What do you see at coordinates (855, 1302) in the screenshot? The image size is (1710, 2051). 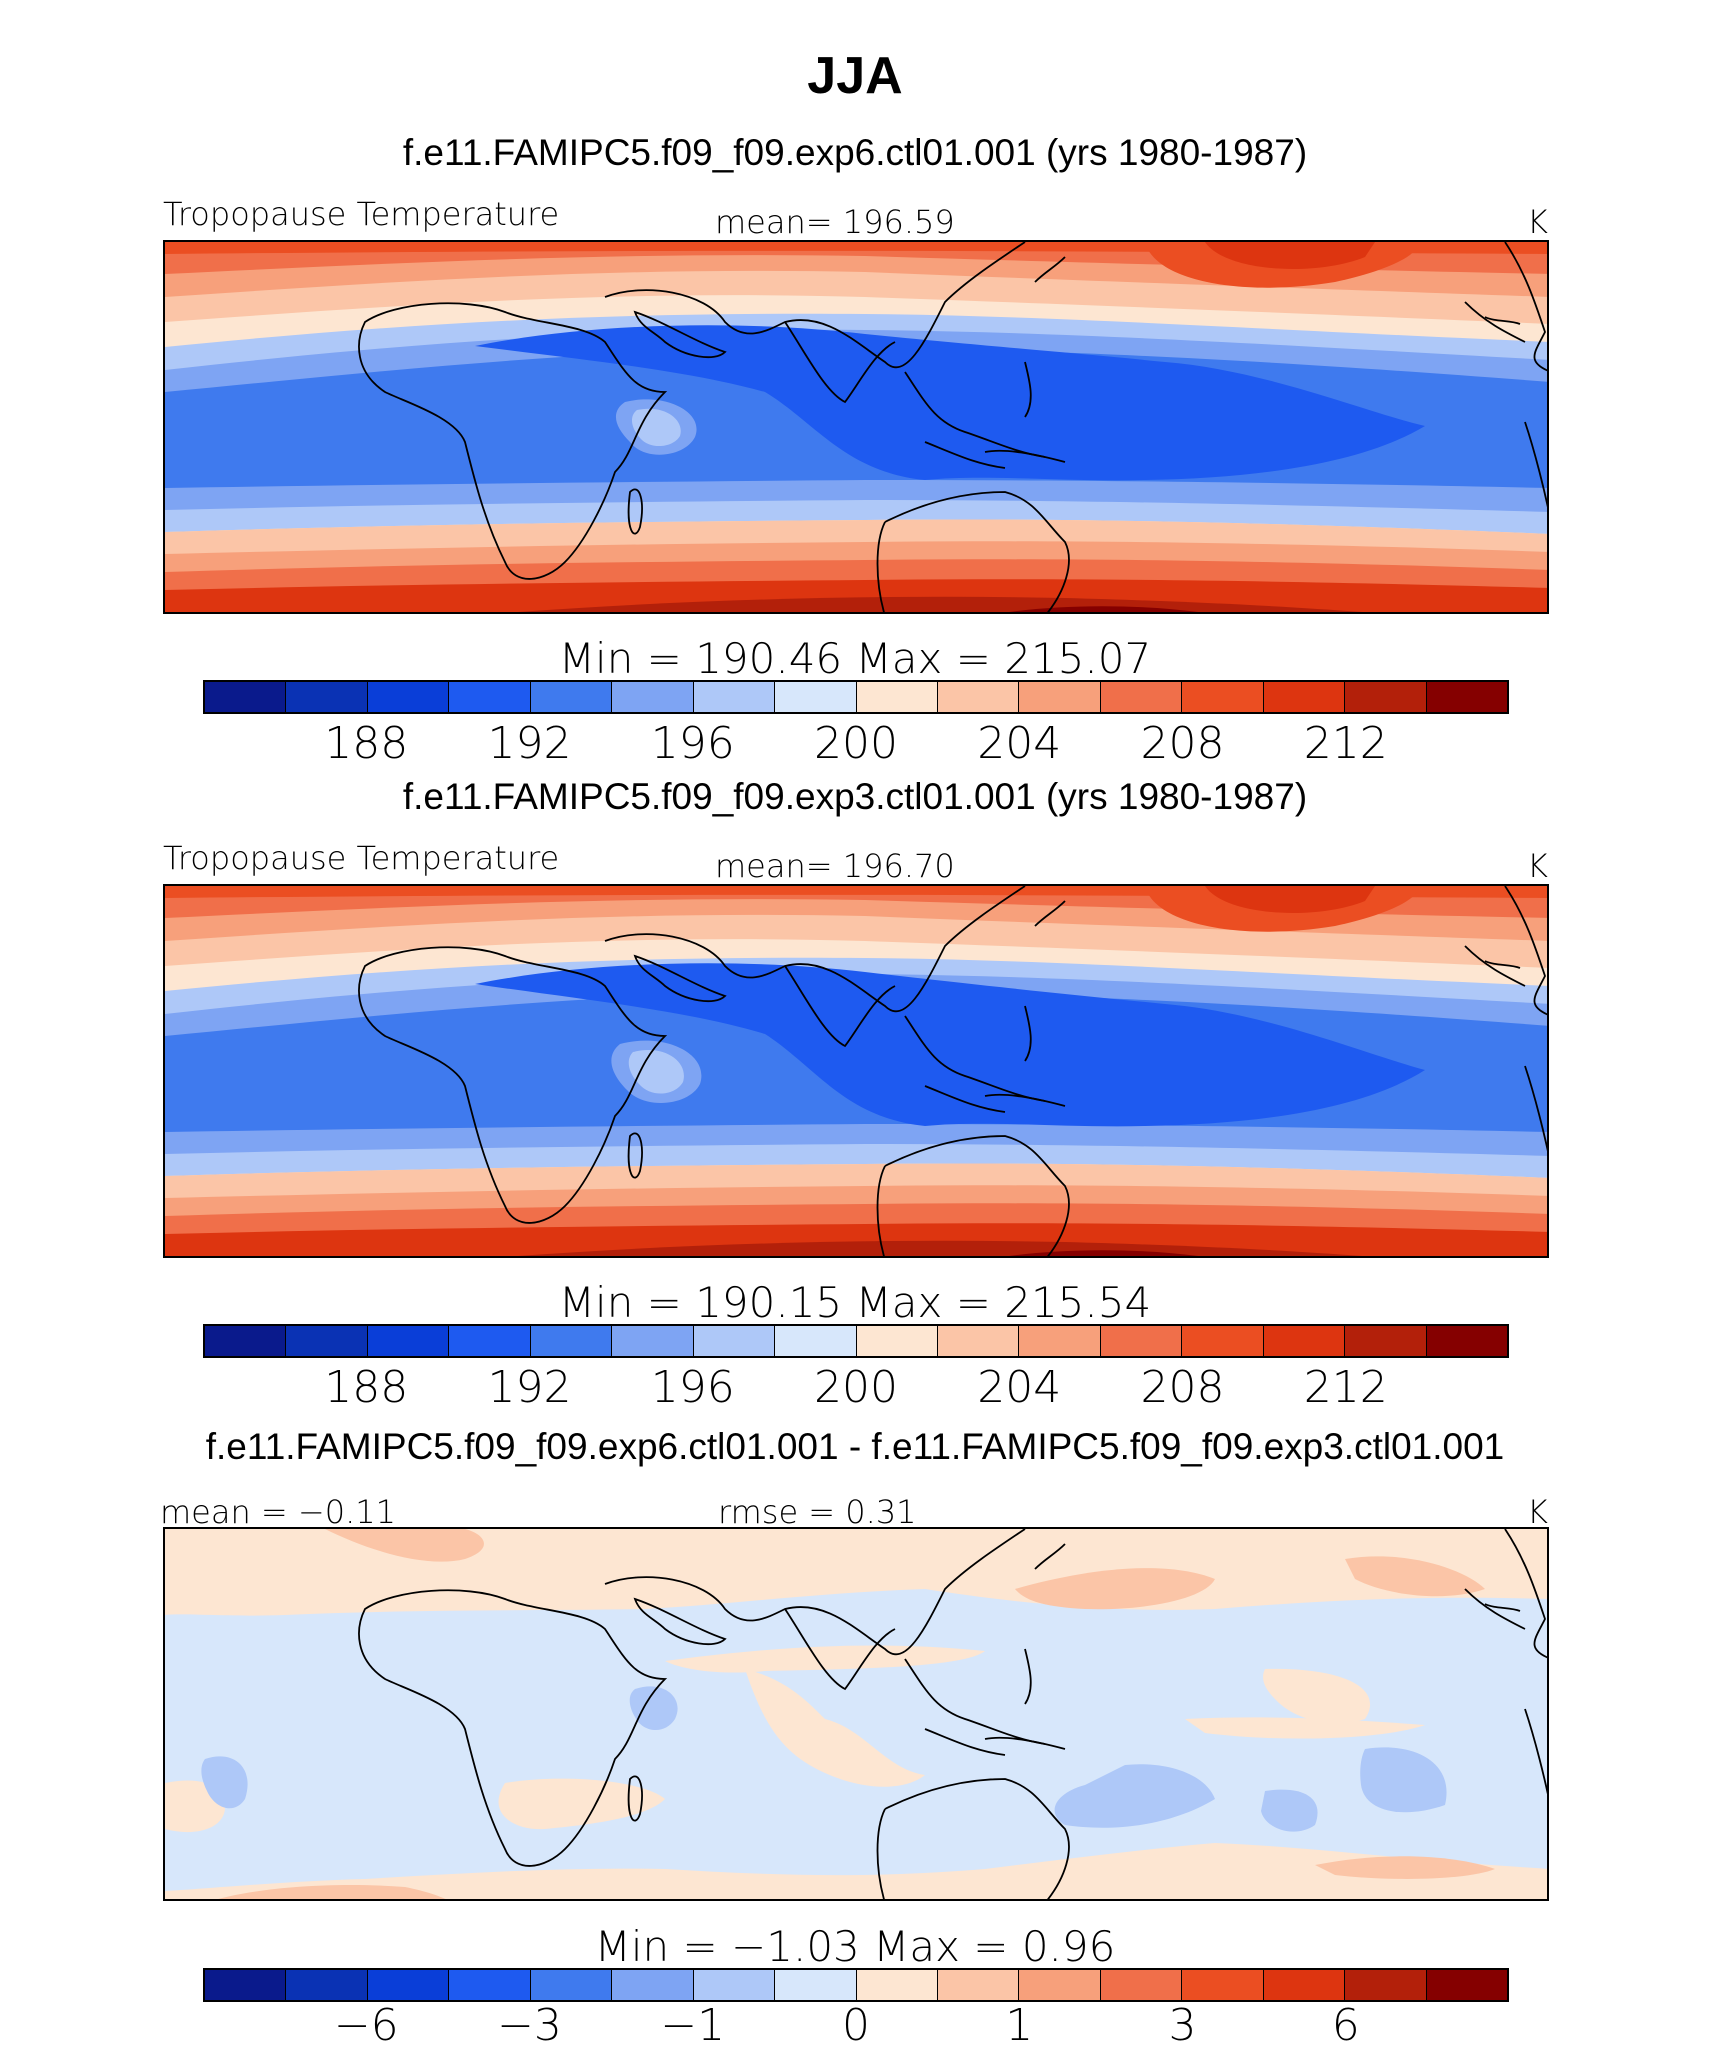 I see `panel-2-minmax: Min = 190.15 Max = 215.54` at bounding box center [855, 1302].